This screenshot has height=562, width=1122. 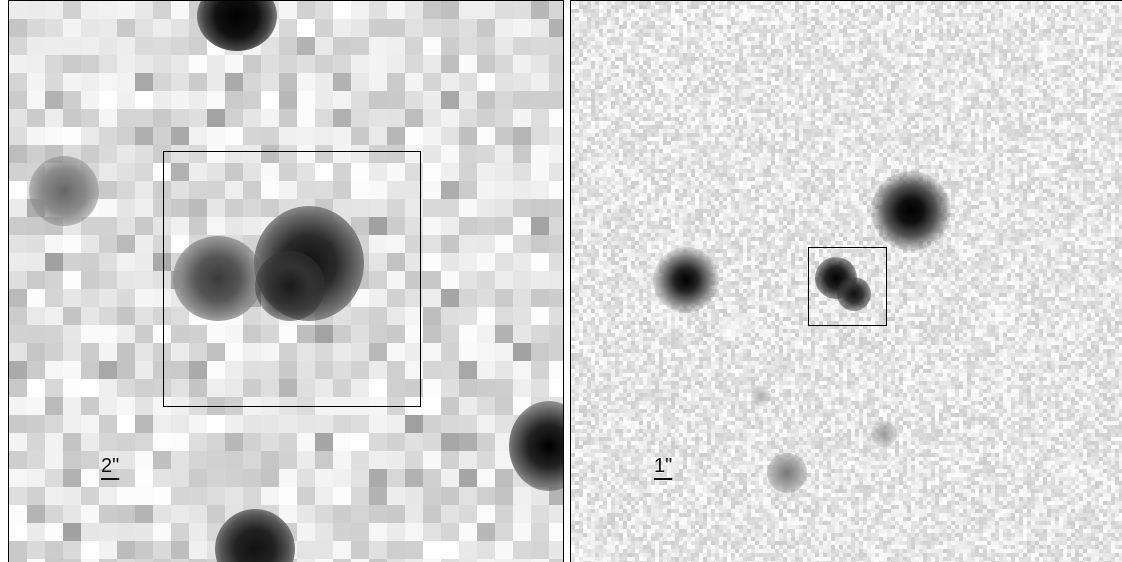 I want to click on left-scale-bar-label: 2", so click(x=110, y=466).